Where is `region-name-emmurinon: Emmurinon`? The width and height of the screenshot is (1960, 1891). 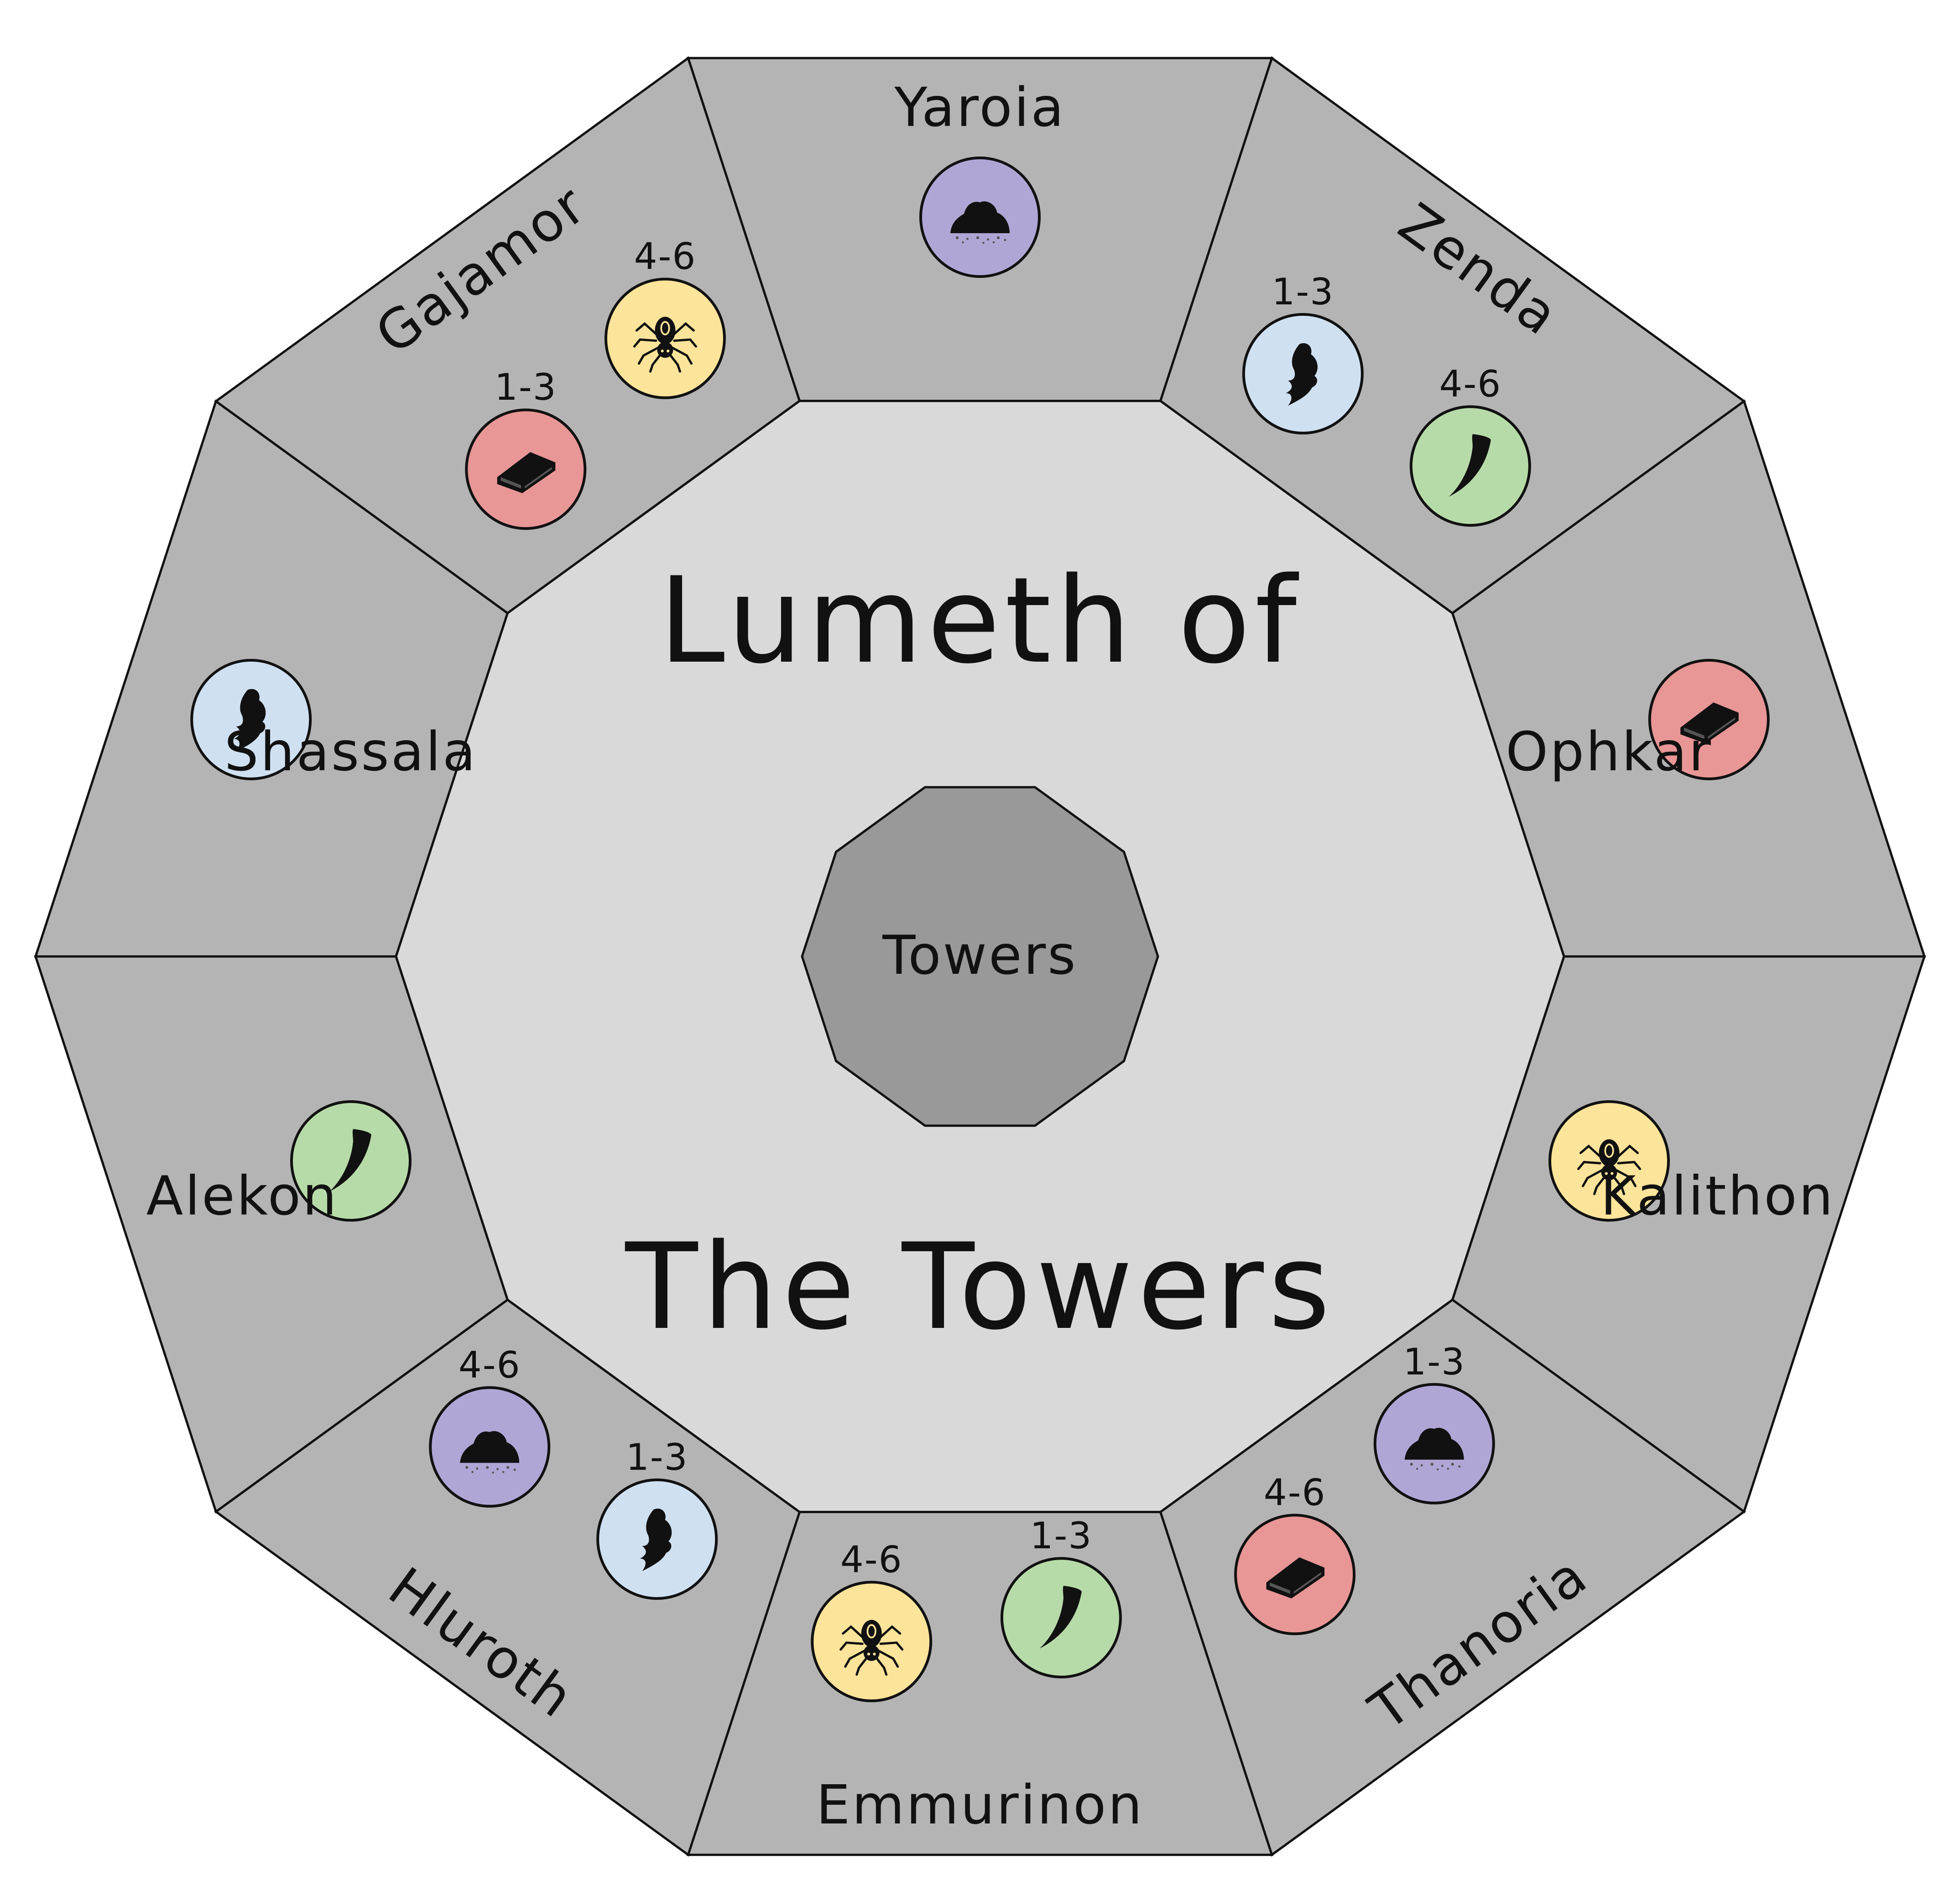
region-name-emmurinon: Emmurinon is located at coordinates (980, 1804).